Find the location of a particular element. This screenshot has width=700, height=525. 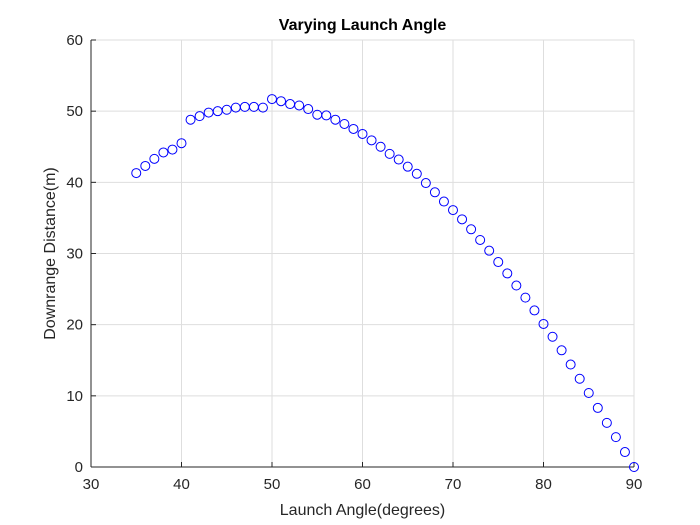

y-tick-label: 10 is located at coordinates (74, 396).